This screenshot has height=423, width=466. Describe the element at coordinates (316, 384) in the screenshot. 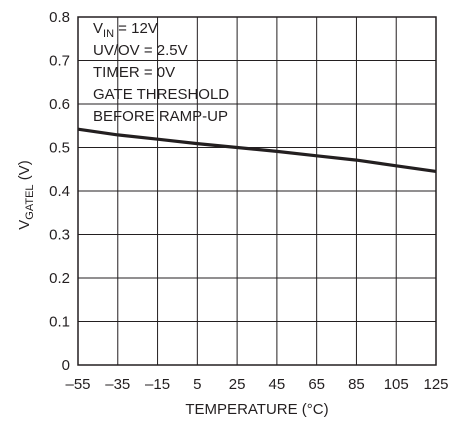

I see `x-tick-label: 65` at that location.